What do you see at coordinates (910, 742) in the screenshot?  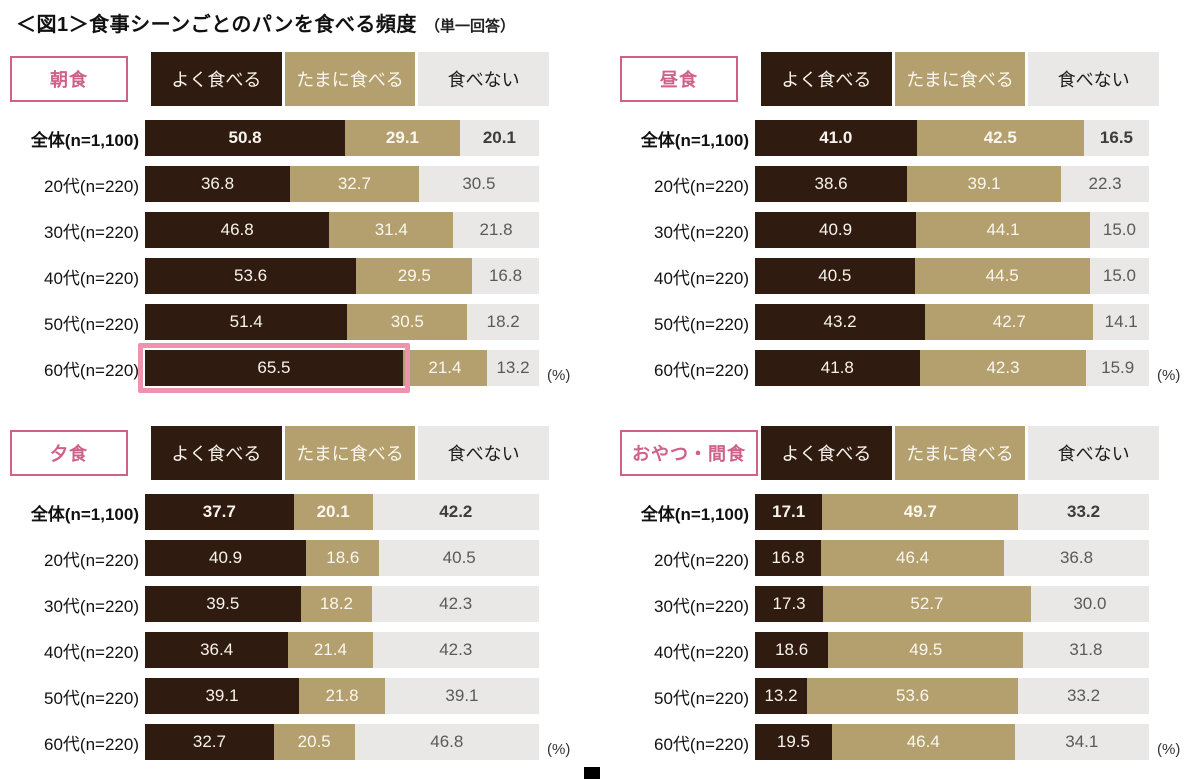 I see `bar-row: 60代(n=220) 19.5 46.4 34.1 (%)` at bounding box center [910, 742].